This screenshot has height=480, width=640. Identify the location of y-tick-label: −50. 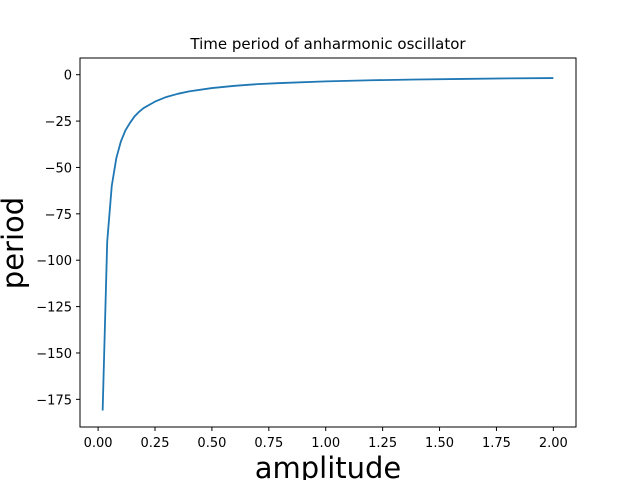
(58, 168).